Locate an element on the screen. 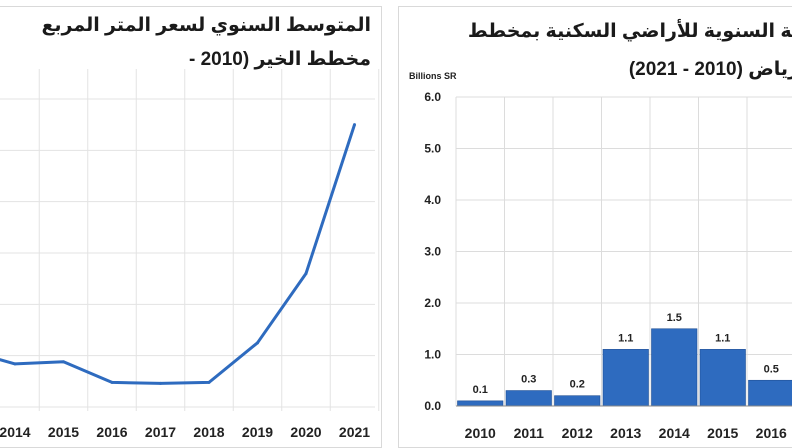 The width and height of the screenshot is (792, 448). y-tick-label: 5.0 is located at coordinates (432, 149).